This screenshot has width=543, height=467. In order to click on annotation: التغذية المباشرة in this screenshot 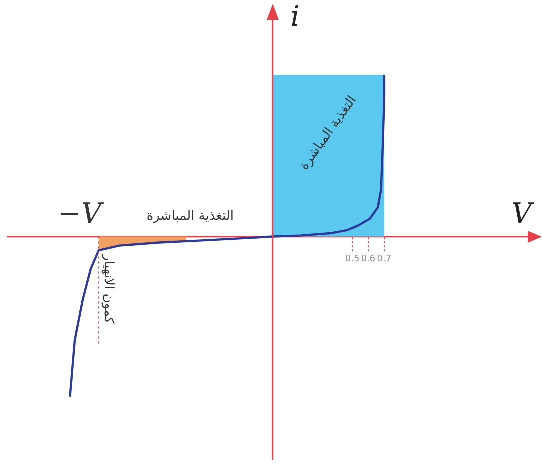, I will do `click(190, 216)`.